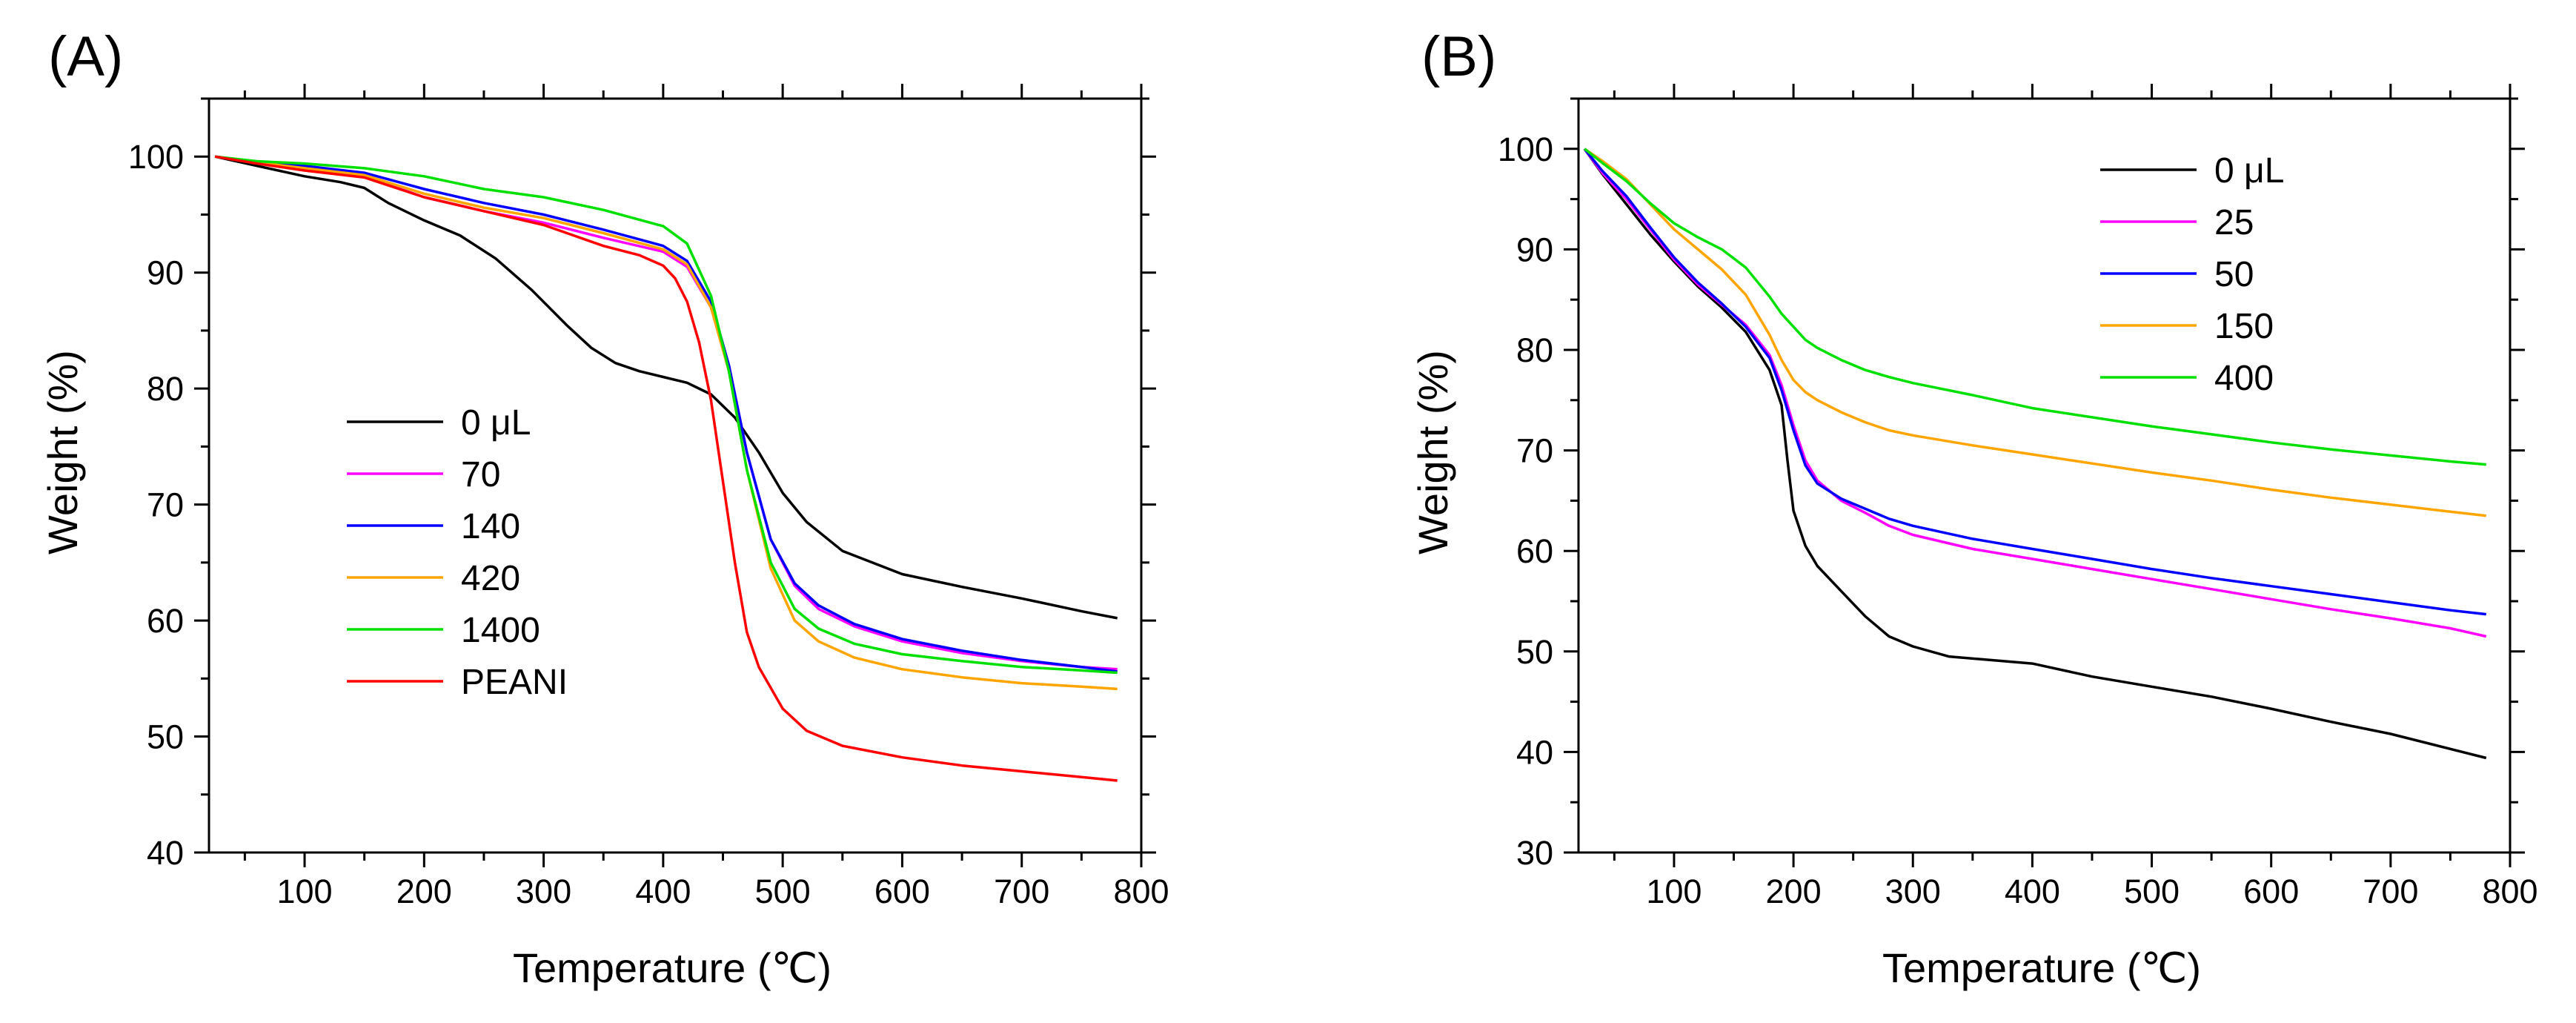  What do you see at coordinates (490, 526) in the screenshot?
I see `panel-a-legend-label-3: 140` at bounding box center [490, 526].